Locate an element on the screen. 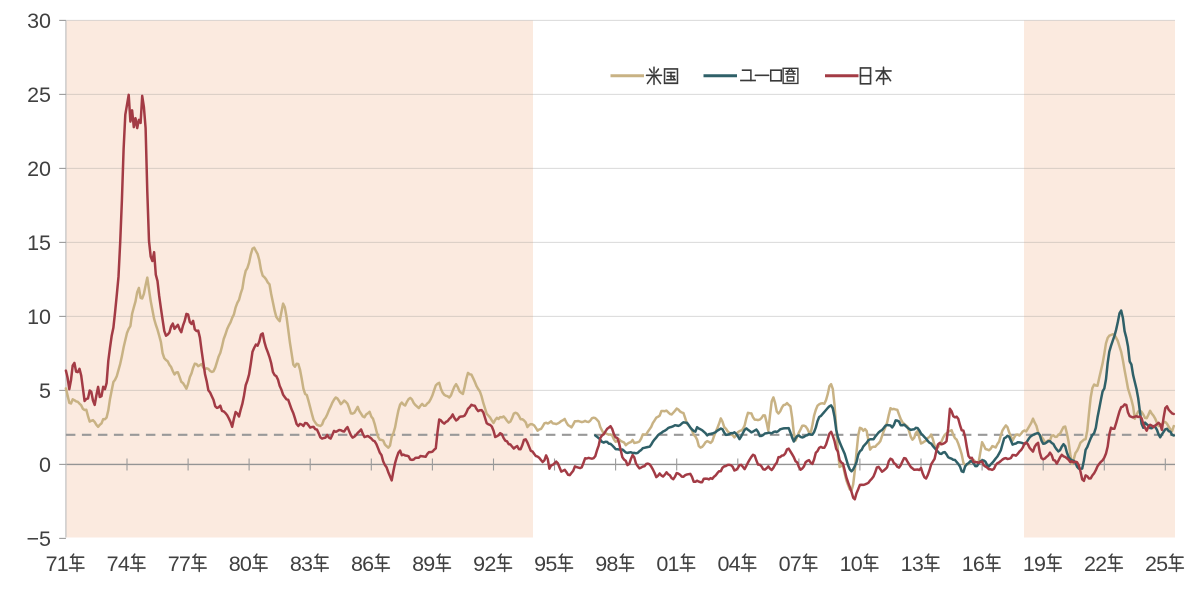  svg-text: 77 is located at coordinates (179, 564).